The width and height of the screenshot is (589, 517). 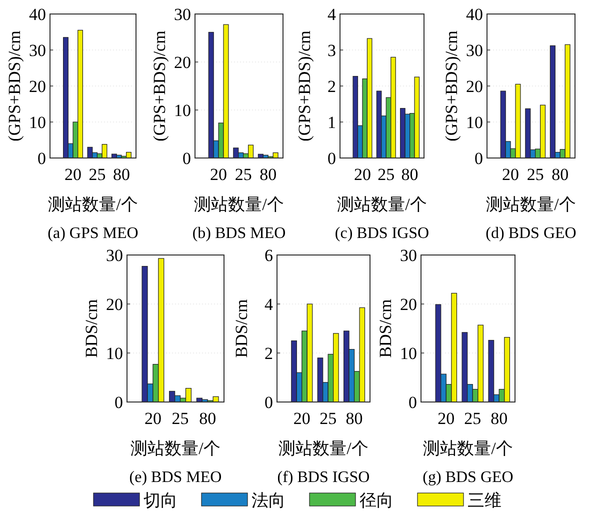 I want to click on text: (d) BDS GEO, so click(x=531, y=233).